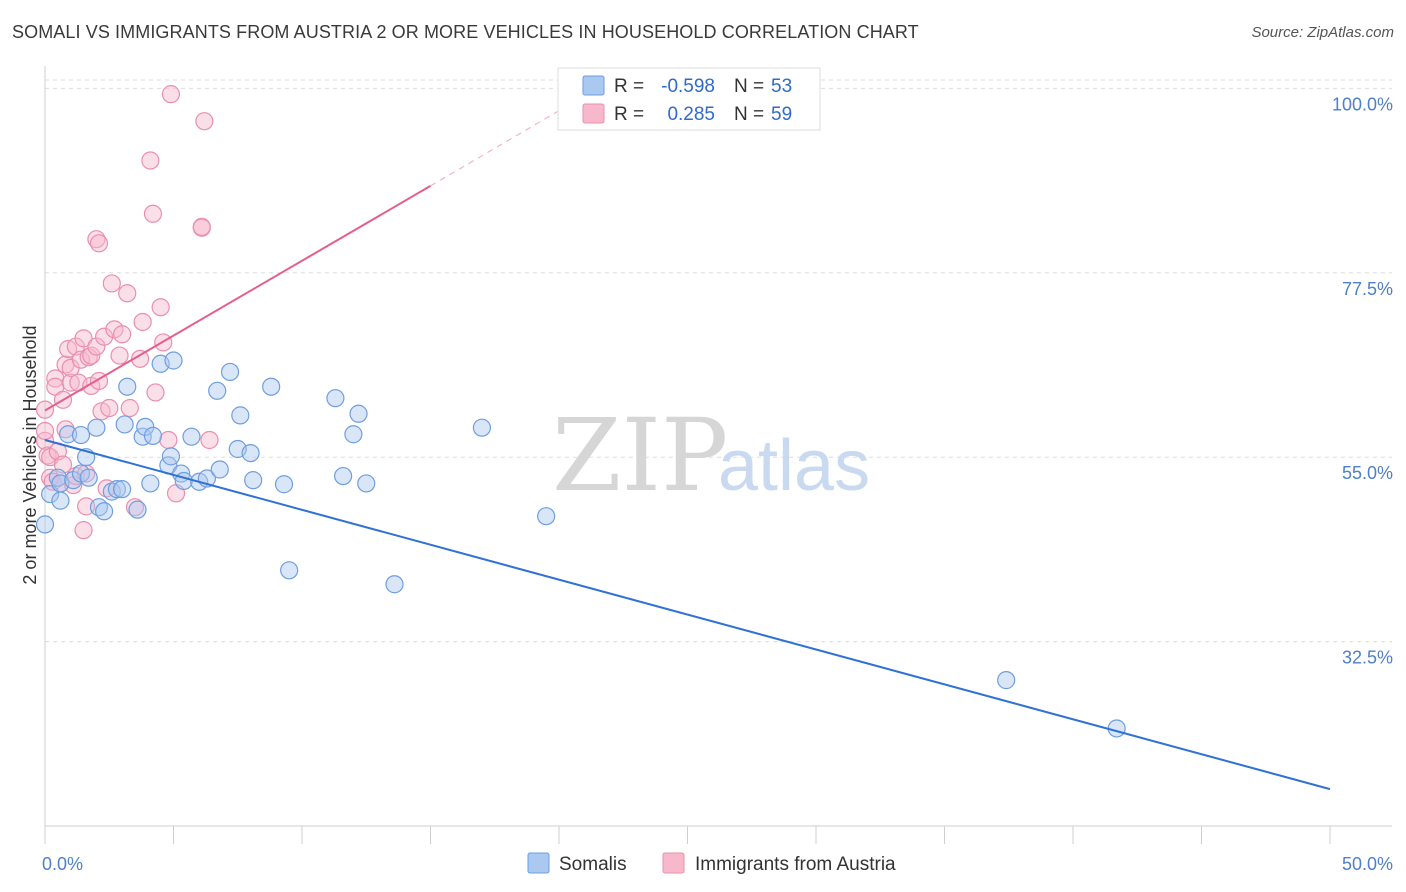  Describe the element at coordinates (1367, 473) in the screenshot. I see `y-tick-label-1: 55.0%` at that location.